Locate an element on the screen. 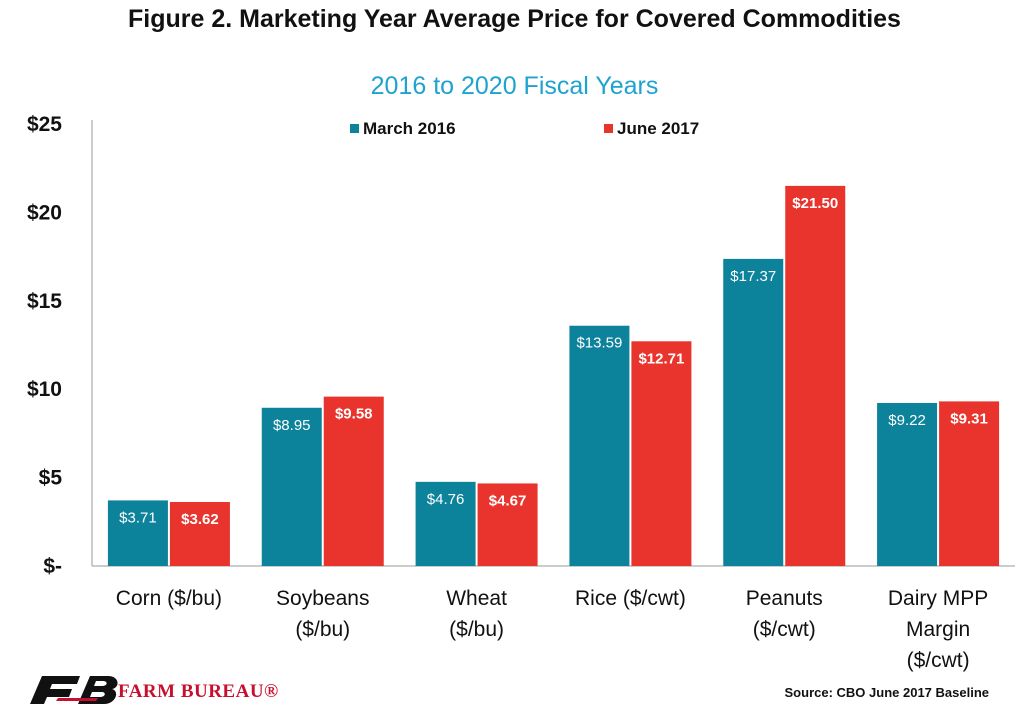  y-tick-label: $25 is located at coordinates (44, 124).